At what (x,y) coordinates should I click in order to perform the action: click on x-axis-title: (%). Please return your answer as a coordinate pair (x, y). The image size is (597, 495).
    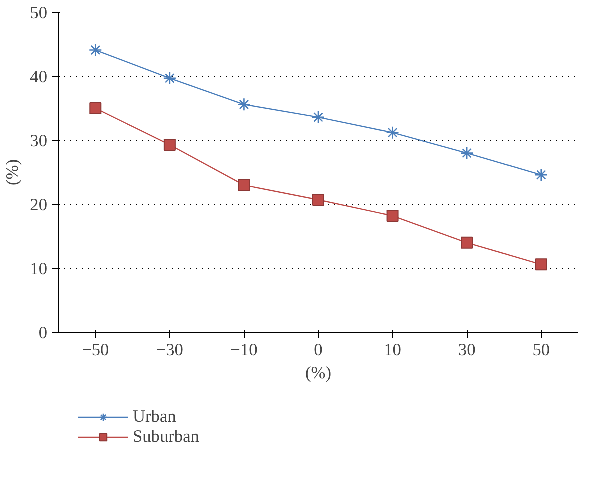
    Looking at the image, I should click on (319, 373).